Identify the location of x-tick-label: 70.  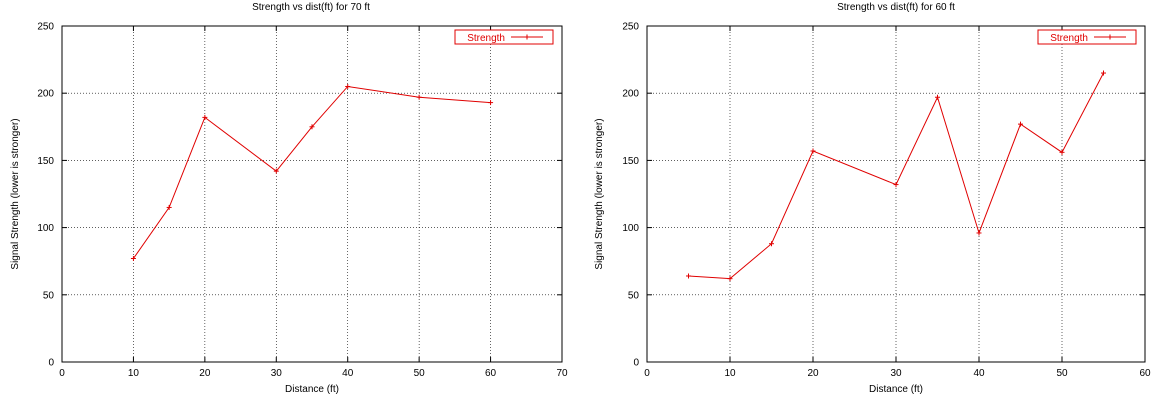
(562, 373).